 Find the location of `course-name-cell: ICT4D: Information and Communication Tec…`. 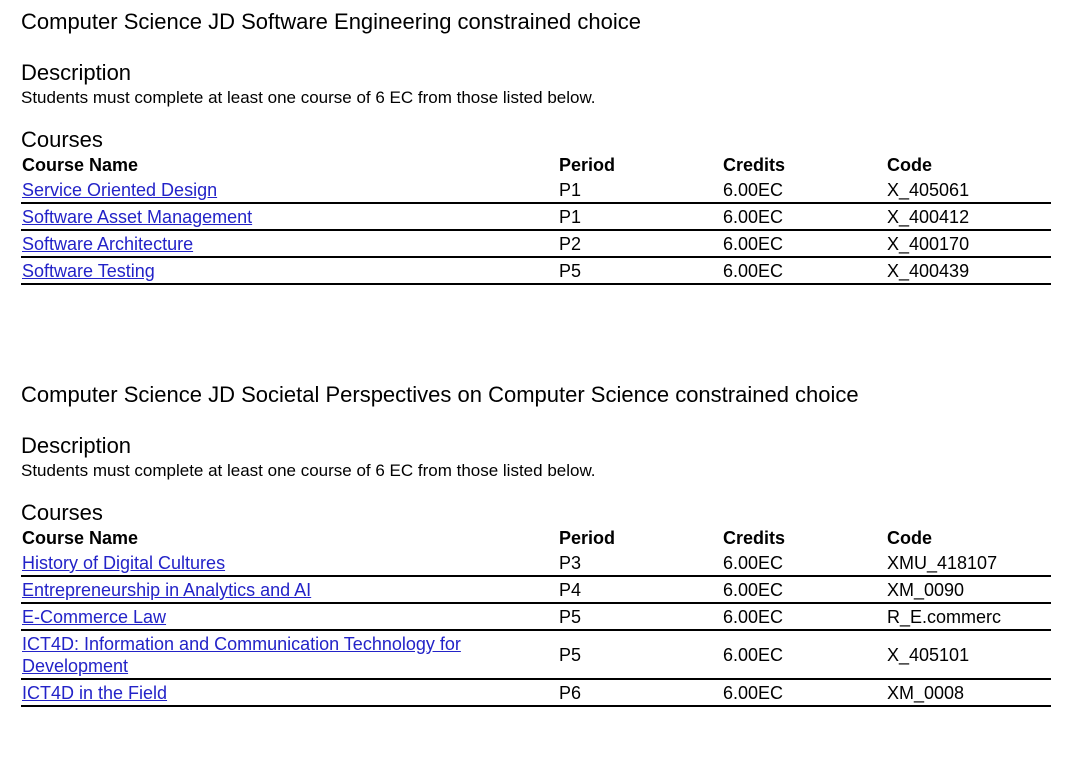

course-name-cell: ICT4D: Information and Communication Tec… is located at coordinates (289, 655).